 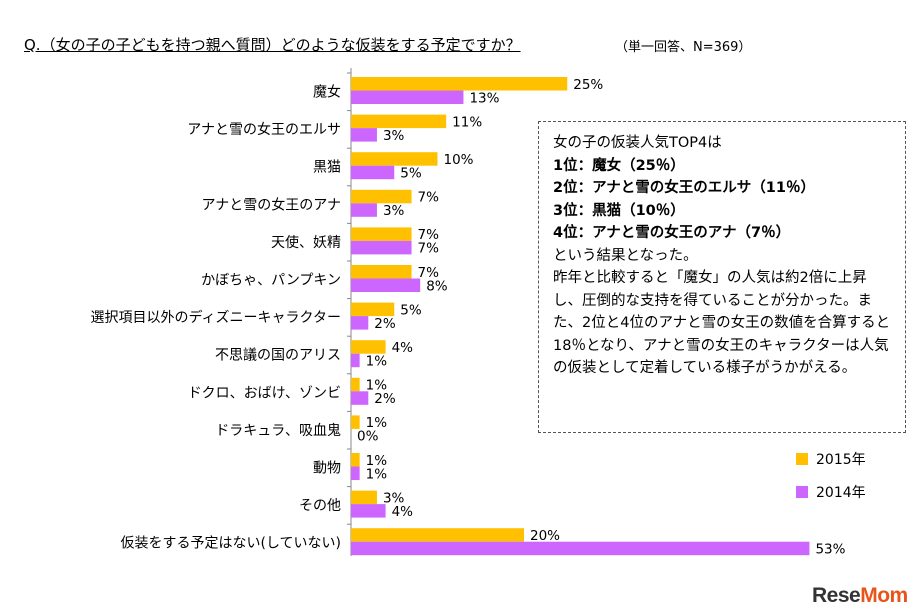 I want to click on category-label: 仮装をする予定はない(していない), so click(x=230, y=544).